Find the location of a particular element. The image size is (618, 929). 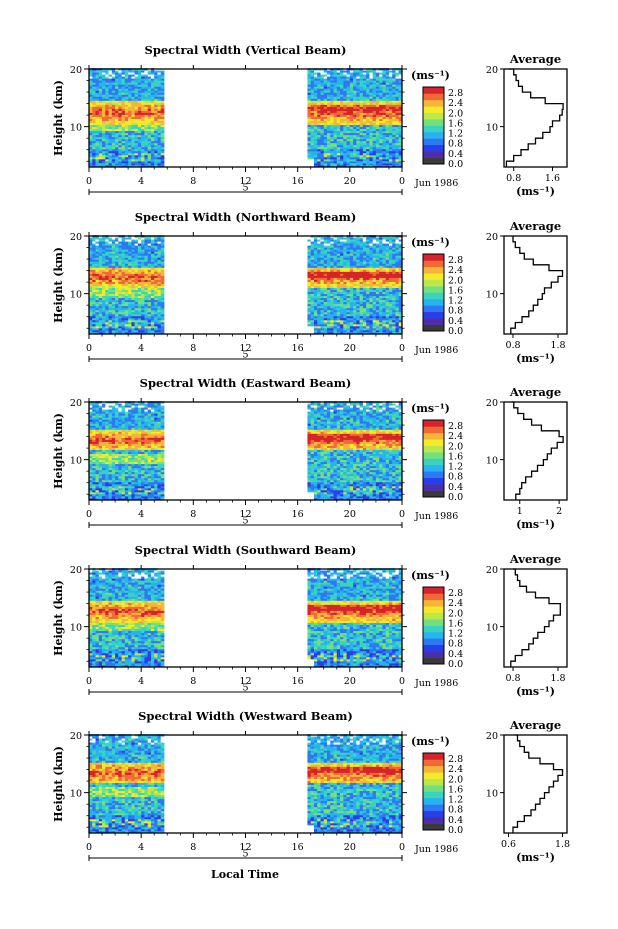

colorbar-swatch is located at coordinates (433, 154).